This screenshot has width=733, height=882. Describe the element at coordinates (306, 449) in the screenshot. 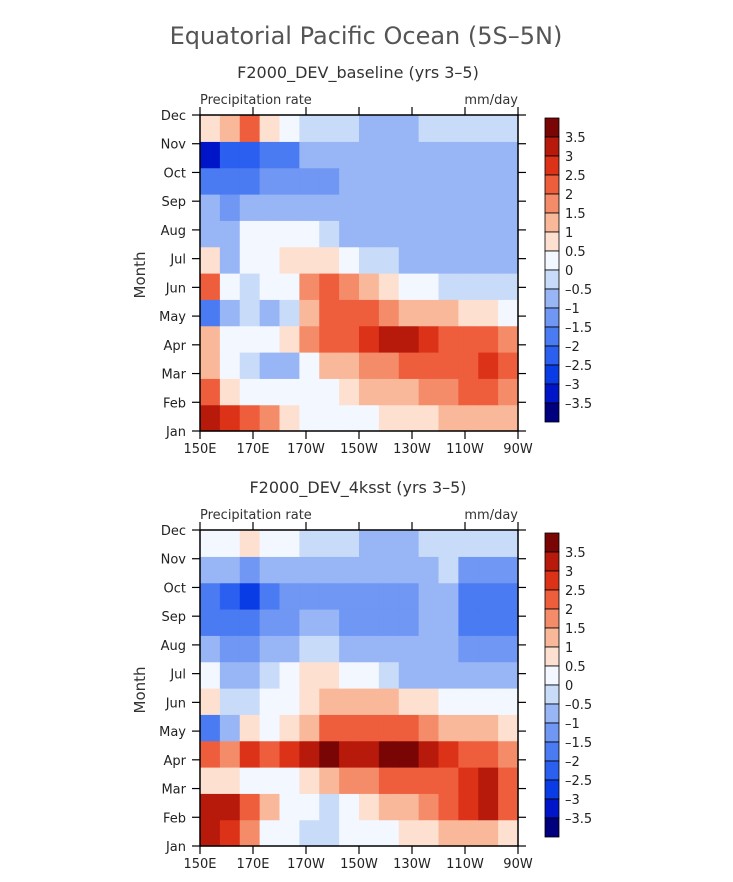

I see `x-tick-label: 170W` at that location.